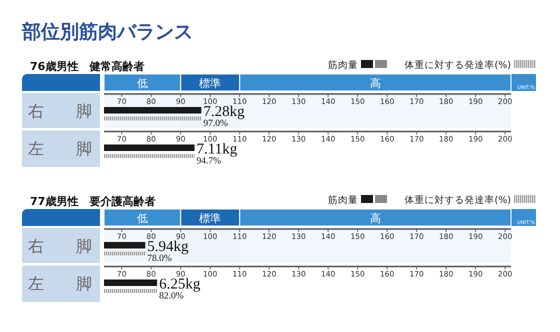  Describe the element at coordinates (93, 201) in the screenshot. I see `chart-subtitle: 77歳男性 要介護高齢者` at that location.